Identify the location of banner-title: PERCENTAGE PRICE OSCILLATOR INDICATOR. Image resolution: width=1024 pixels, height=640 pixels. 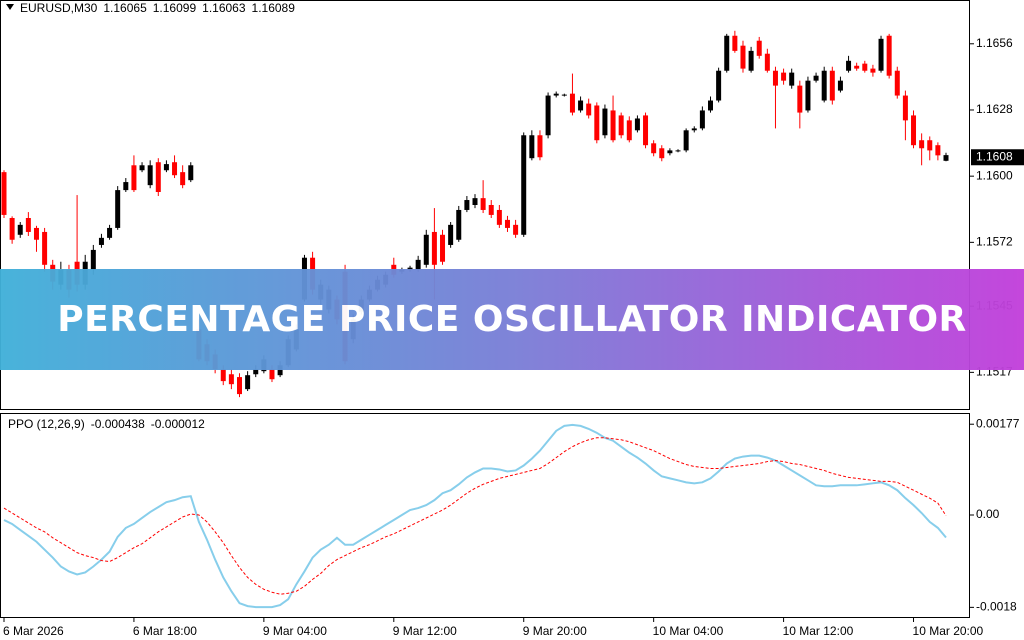
(512, 319).